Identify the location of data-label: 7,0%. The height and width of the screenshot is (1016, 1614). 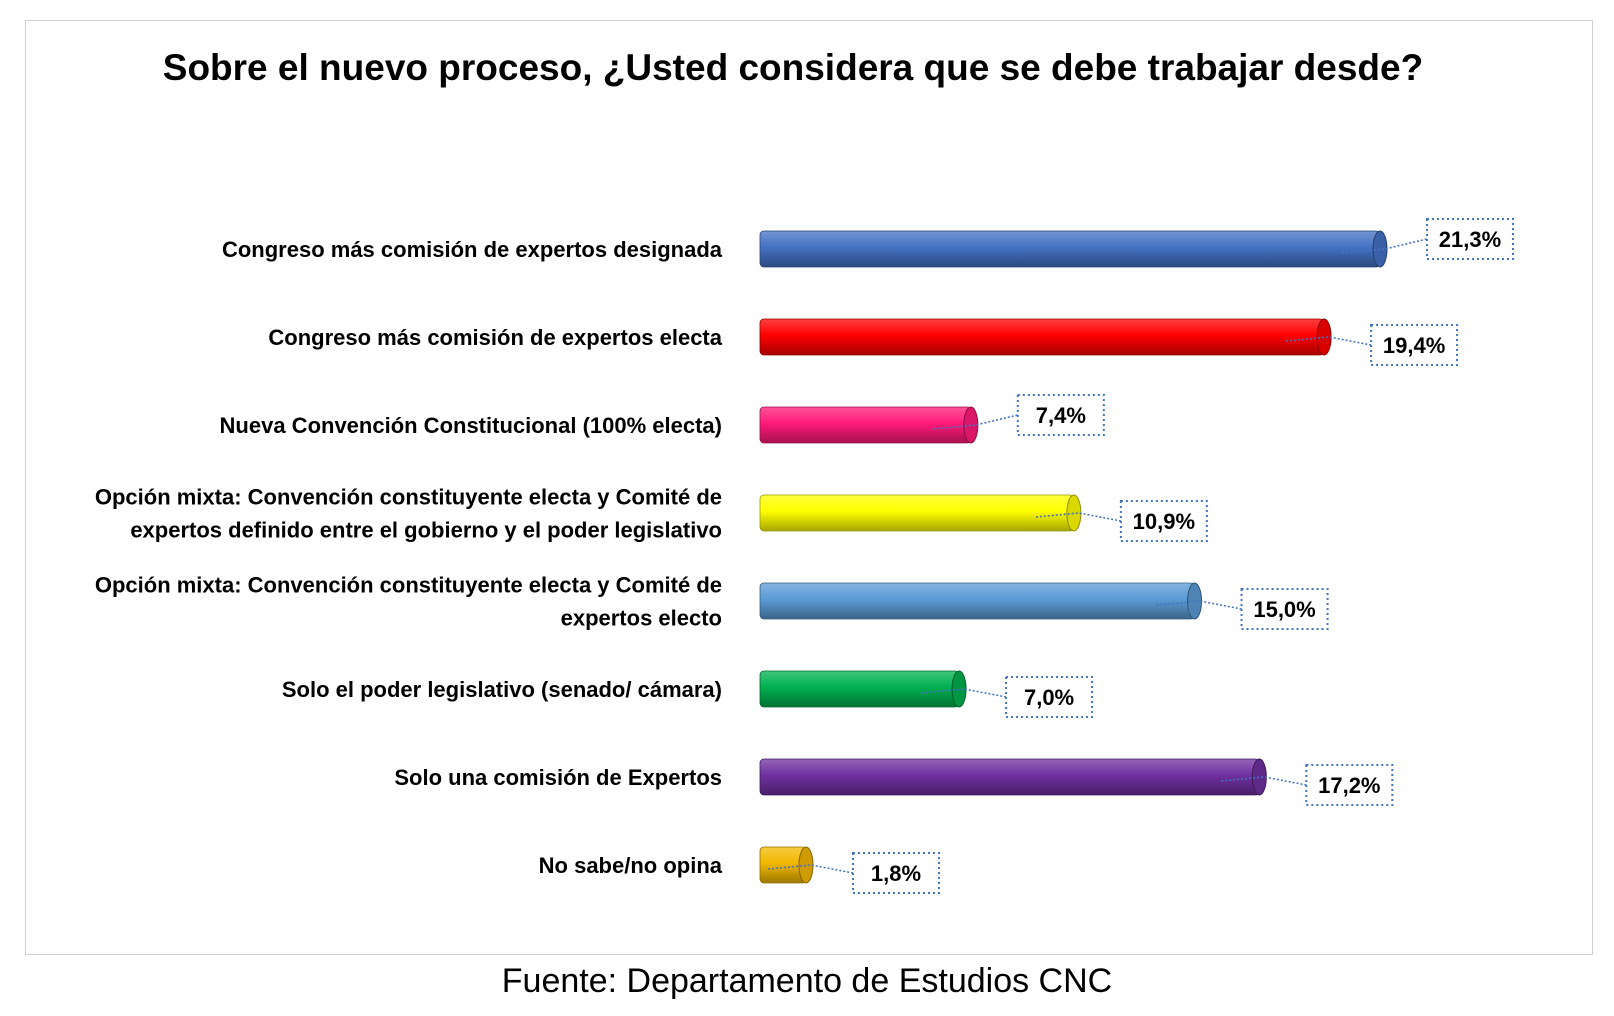
(1049, 697).